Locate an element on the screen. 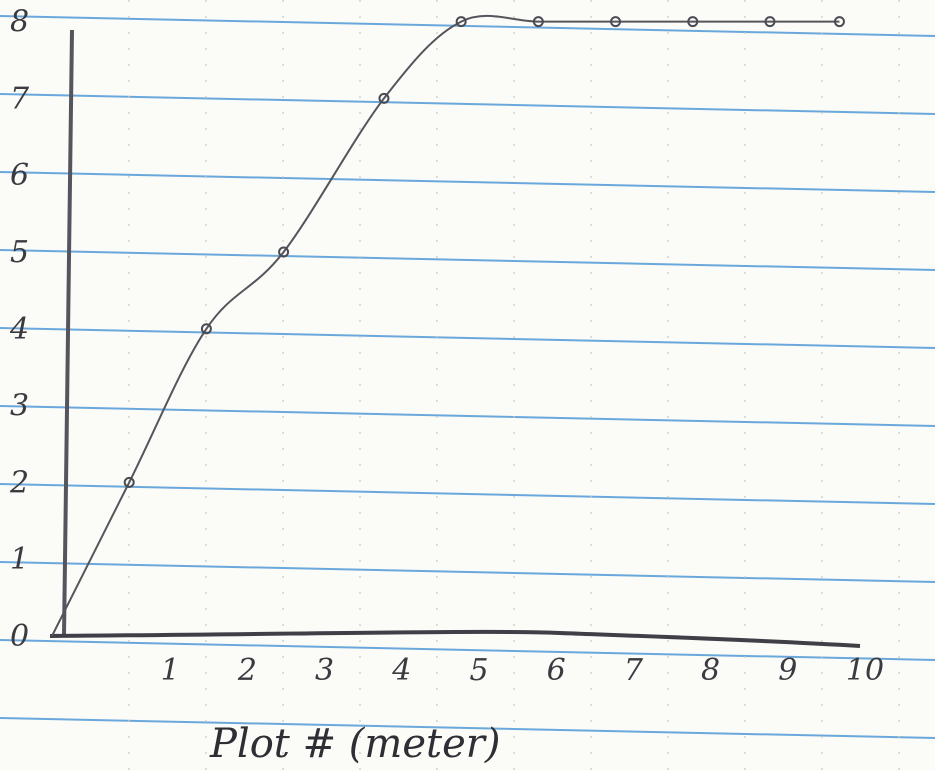 The image size is (935, 771). x-tick-label: 9 is located at coordinates (787, 670).